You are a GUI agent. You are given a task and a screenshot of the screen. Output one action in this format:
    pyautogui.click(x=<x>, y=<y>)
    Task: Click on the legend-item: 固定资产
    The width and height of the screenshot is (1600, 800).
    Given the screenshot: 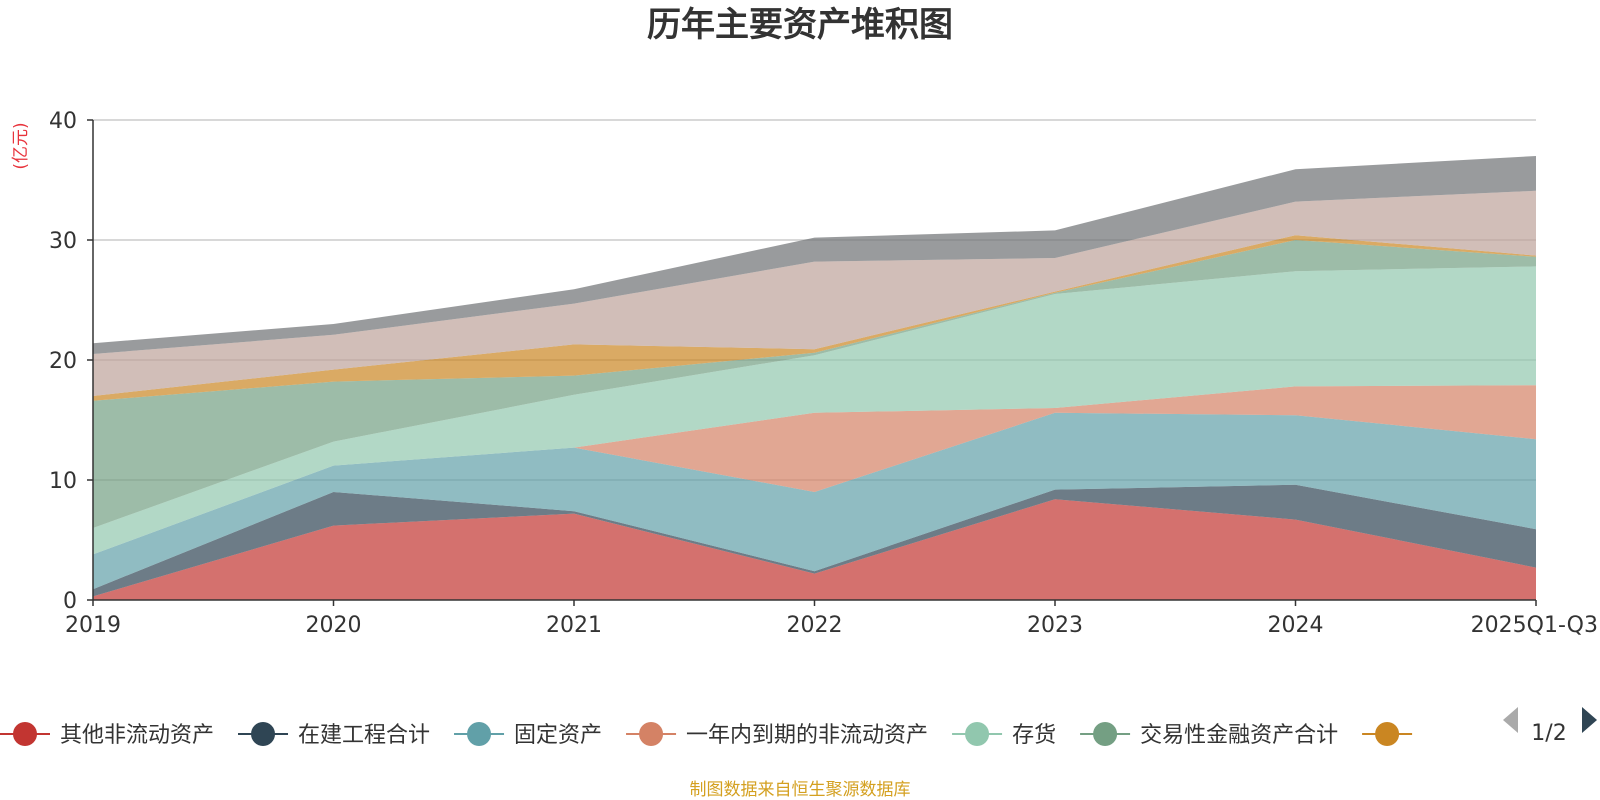 What is the action you would take?
    pyautogui.click(x=528, y=735)
    